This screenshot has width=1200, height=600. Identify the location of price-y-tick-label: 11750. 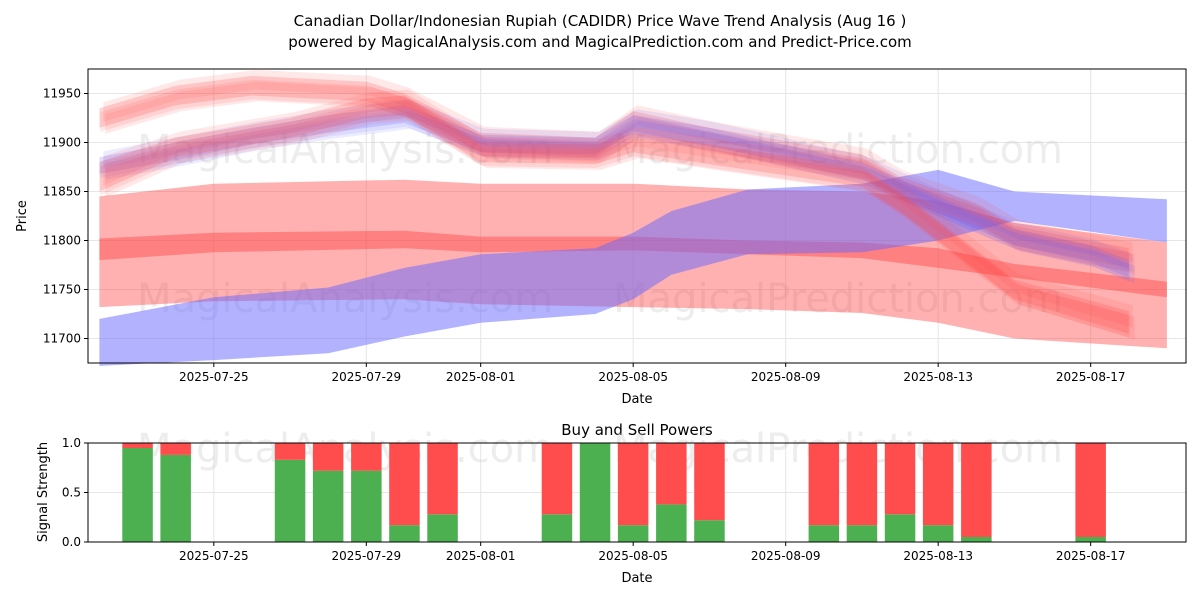
(62, 290).